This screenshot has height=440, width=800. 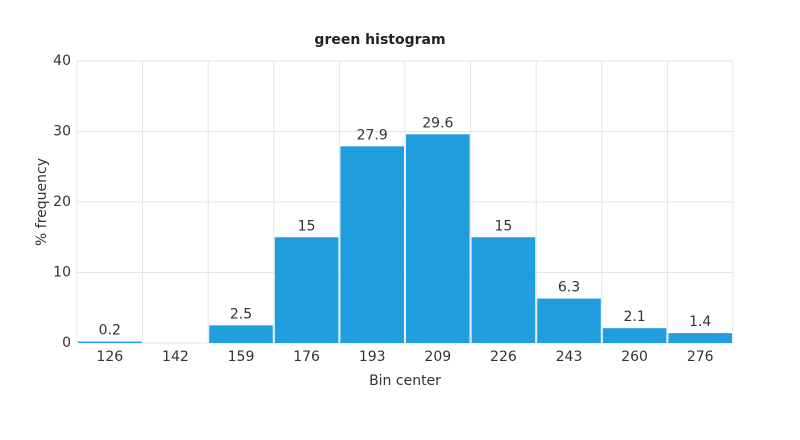 What do you see at coordinates (700, 322) in the screenshot?
I see `data-label: 1.4` at bounding box center [700, 322].